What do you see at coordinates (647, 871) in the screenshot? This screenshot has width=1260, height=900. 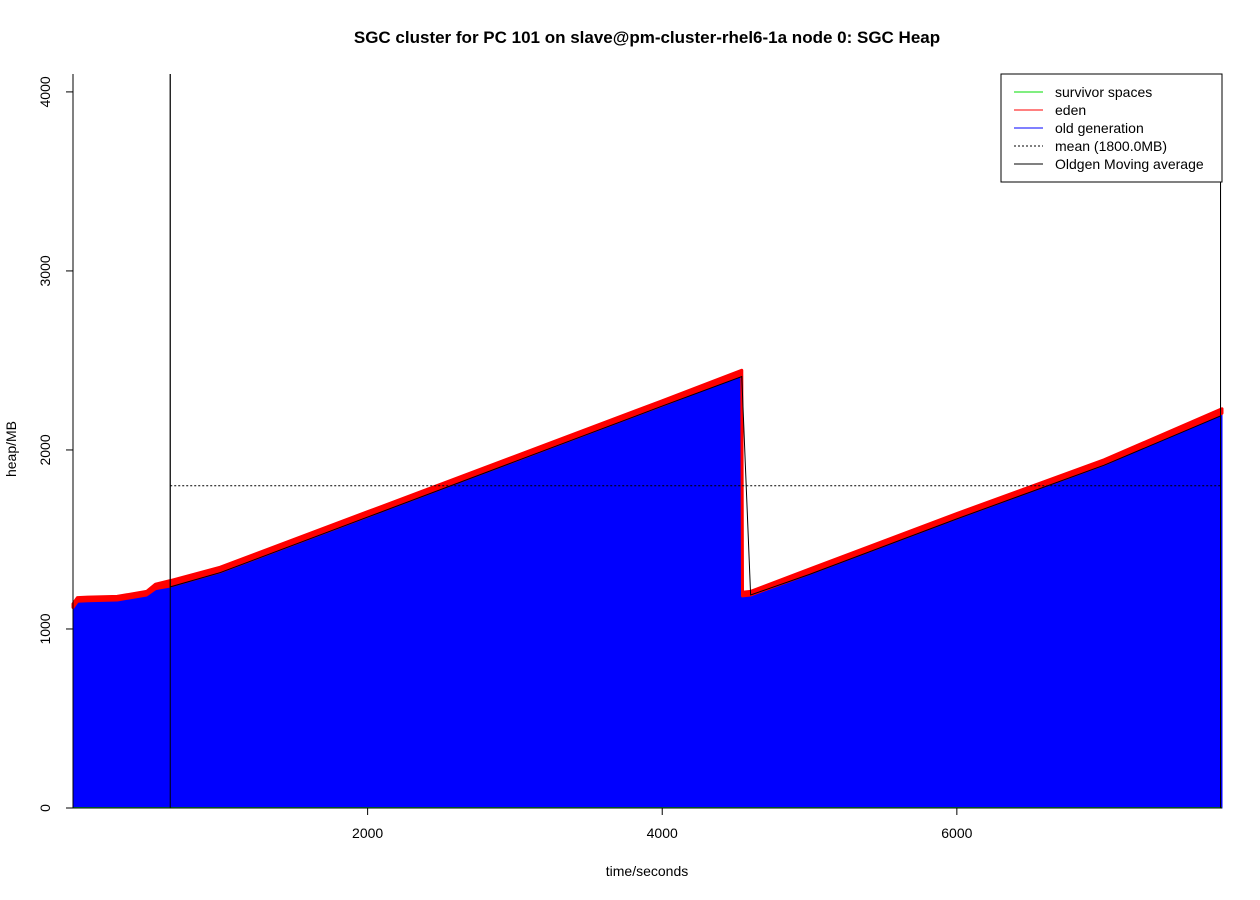 I see `x-axis-label: time/seconds` at bounding box center [647, 871].